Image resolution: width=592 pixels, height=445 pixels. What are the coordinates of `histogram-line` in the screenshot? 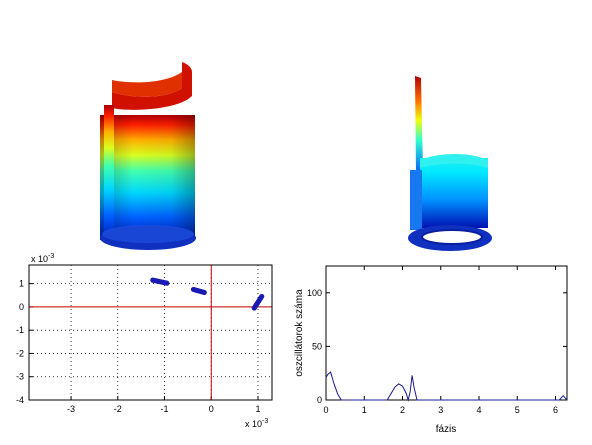 It's located at (446, 386).